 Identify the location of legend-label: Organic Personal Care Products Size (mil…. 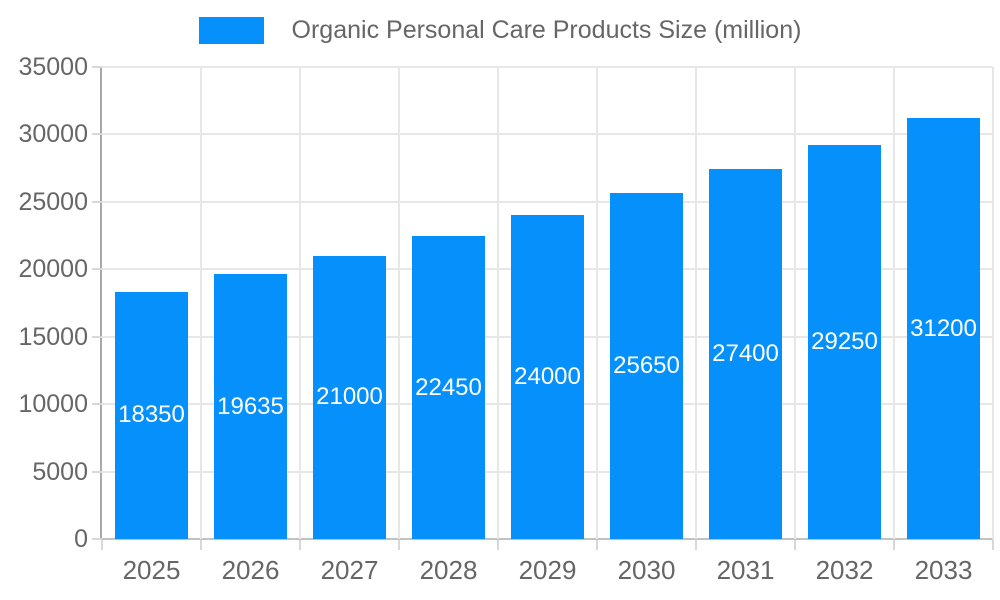
(546, 30).